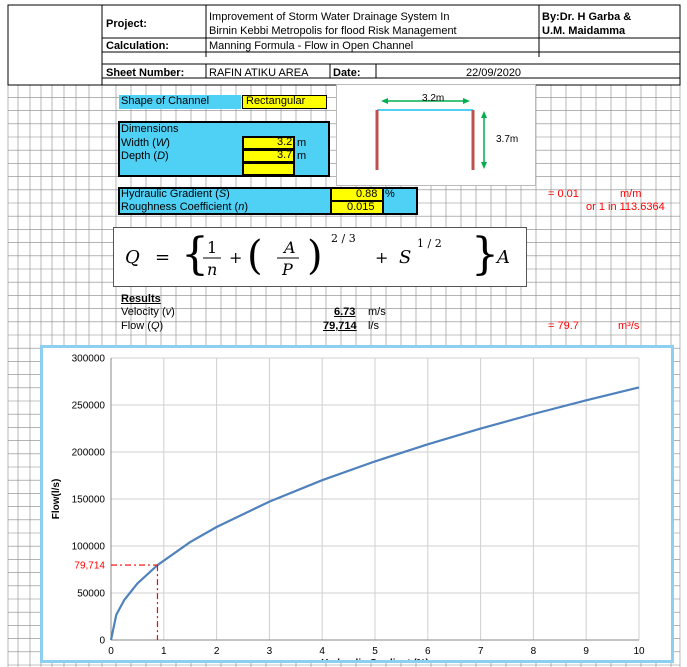  Describe the element at coordinates (629, 326) in the screenshot. I see `flow-conversion-unit: m³/s` at that location.